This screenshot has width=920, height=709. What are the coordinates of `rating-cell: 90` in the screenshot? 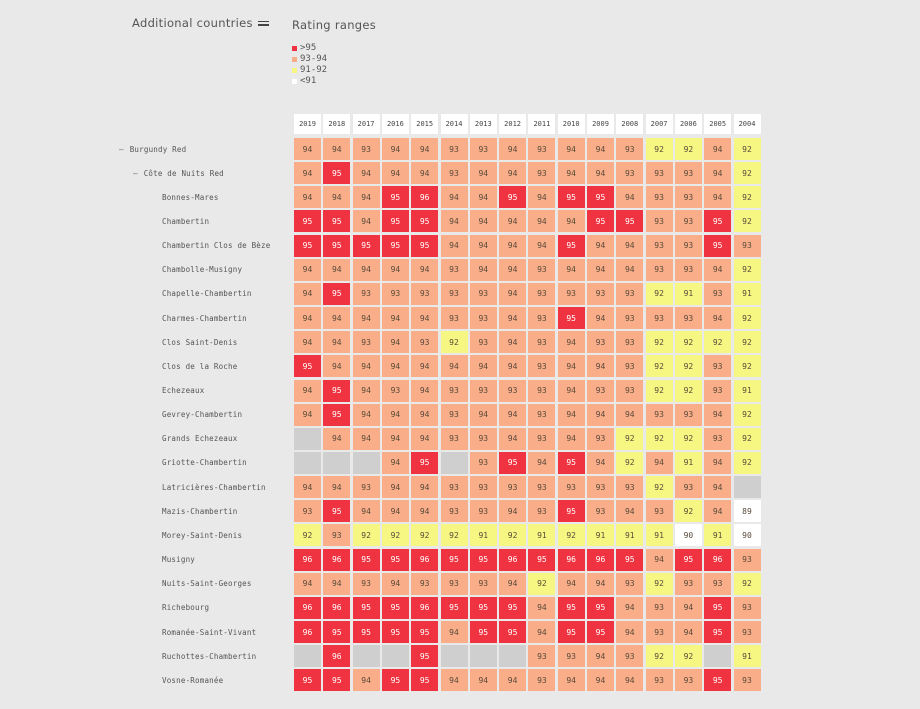 It's located at (688, 535).